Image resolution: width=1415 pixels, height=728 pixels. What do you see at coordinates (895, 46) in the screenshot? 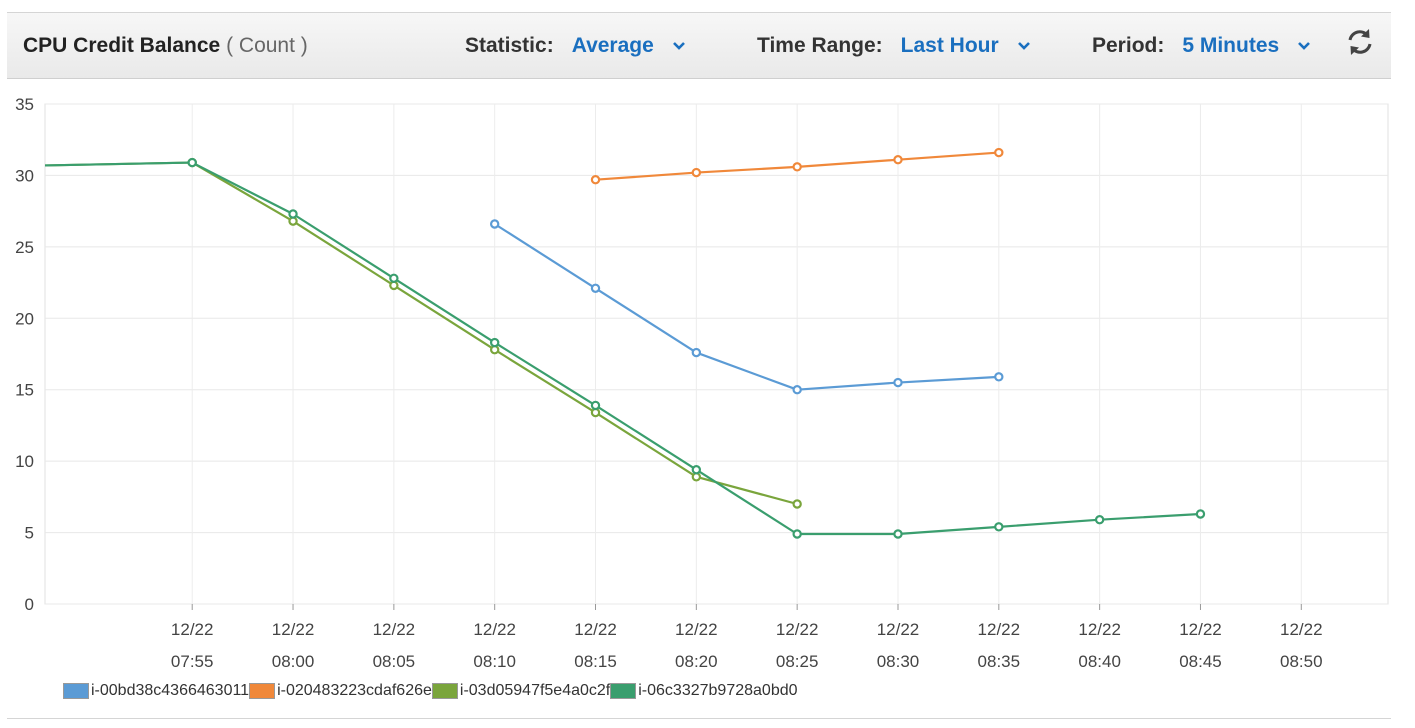
I see `time-range-control: Time Range: Last Hour` at bounding box center [895, 46].